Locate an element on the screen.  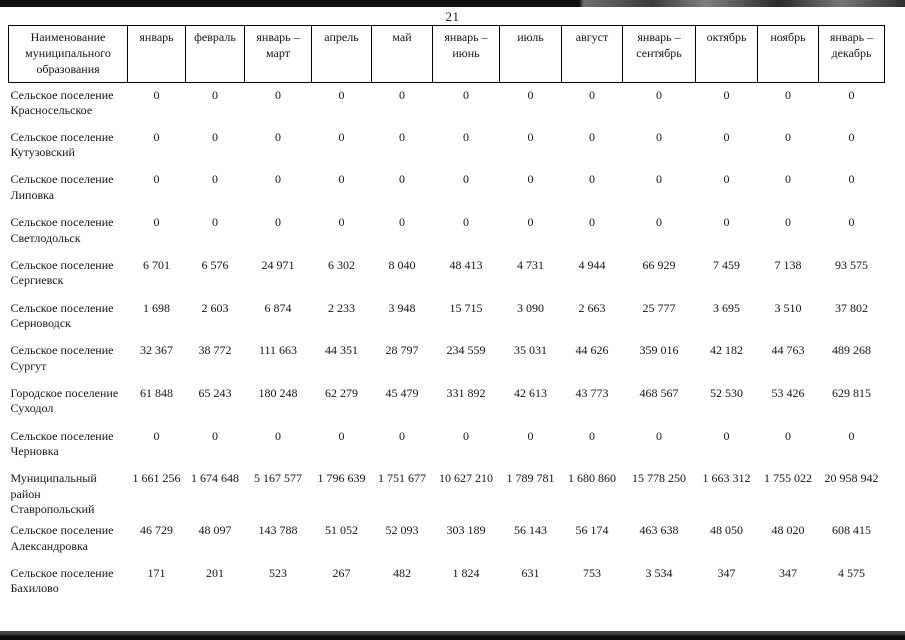
value-cell: 753 is located at coordinates (592, 572).